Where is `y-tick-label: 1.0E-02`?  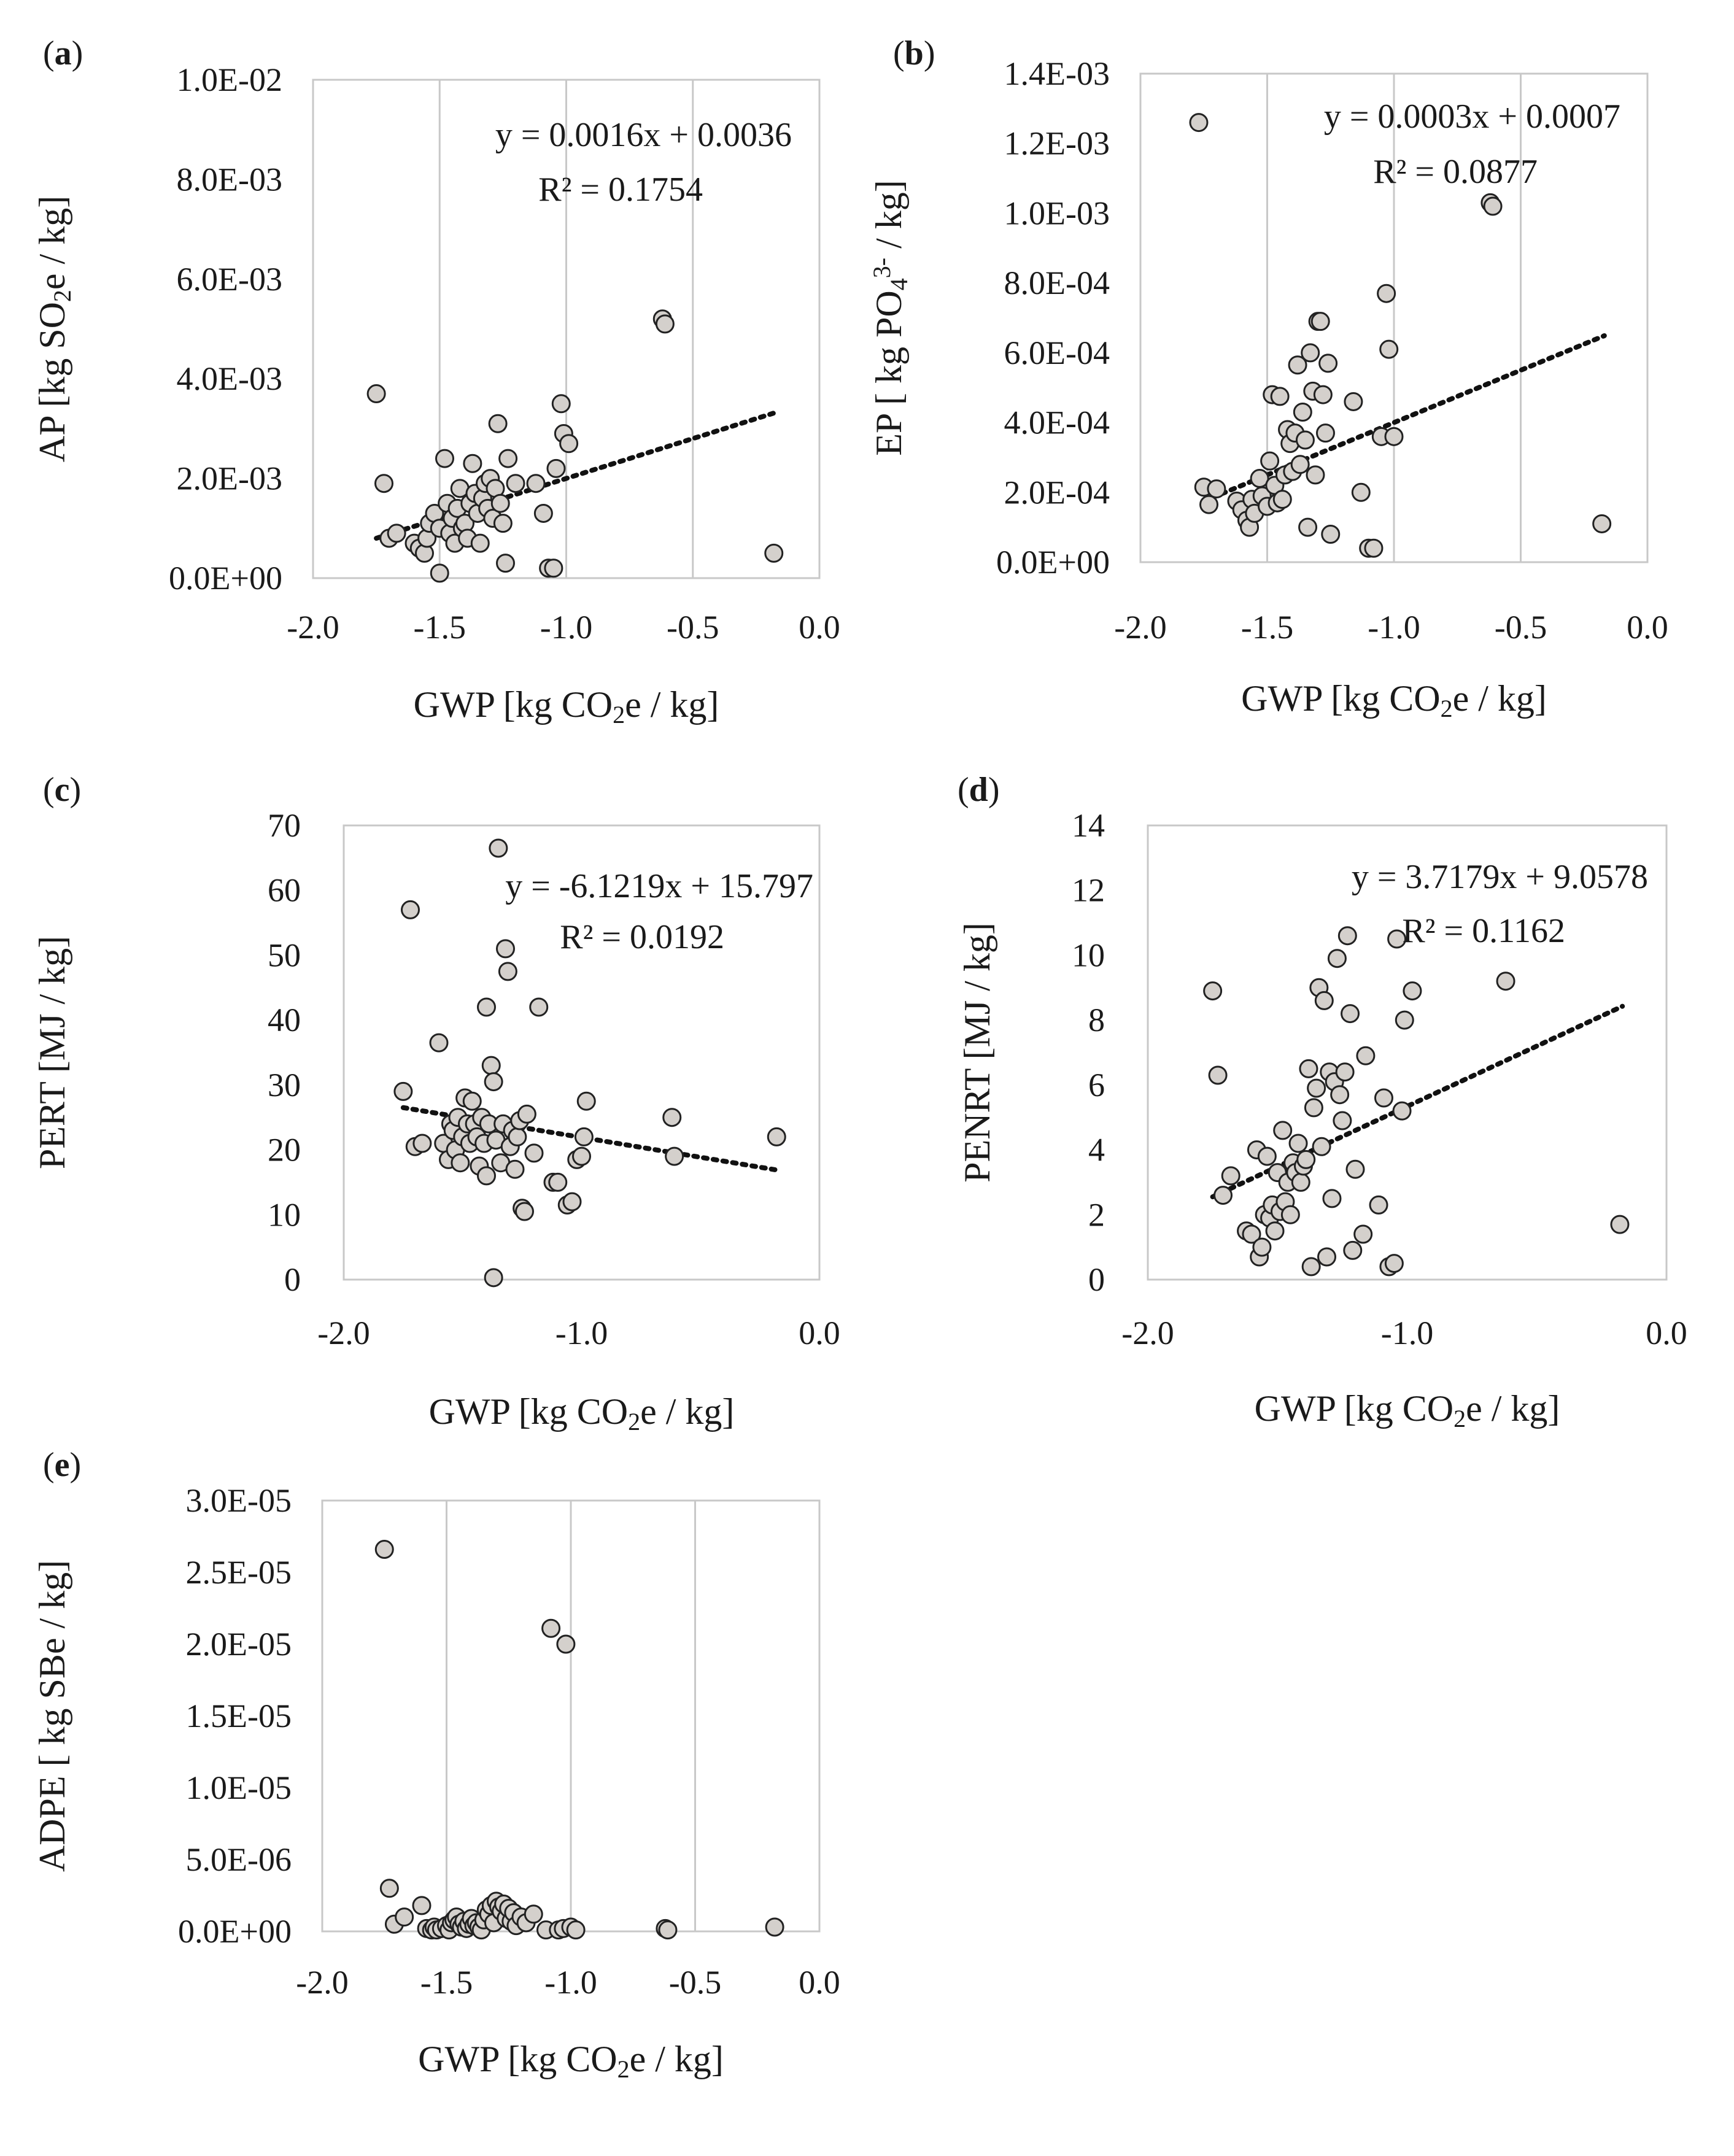
y-tick-label: 1.0E-02 is located at coordinates (229, 79).